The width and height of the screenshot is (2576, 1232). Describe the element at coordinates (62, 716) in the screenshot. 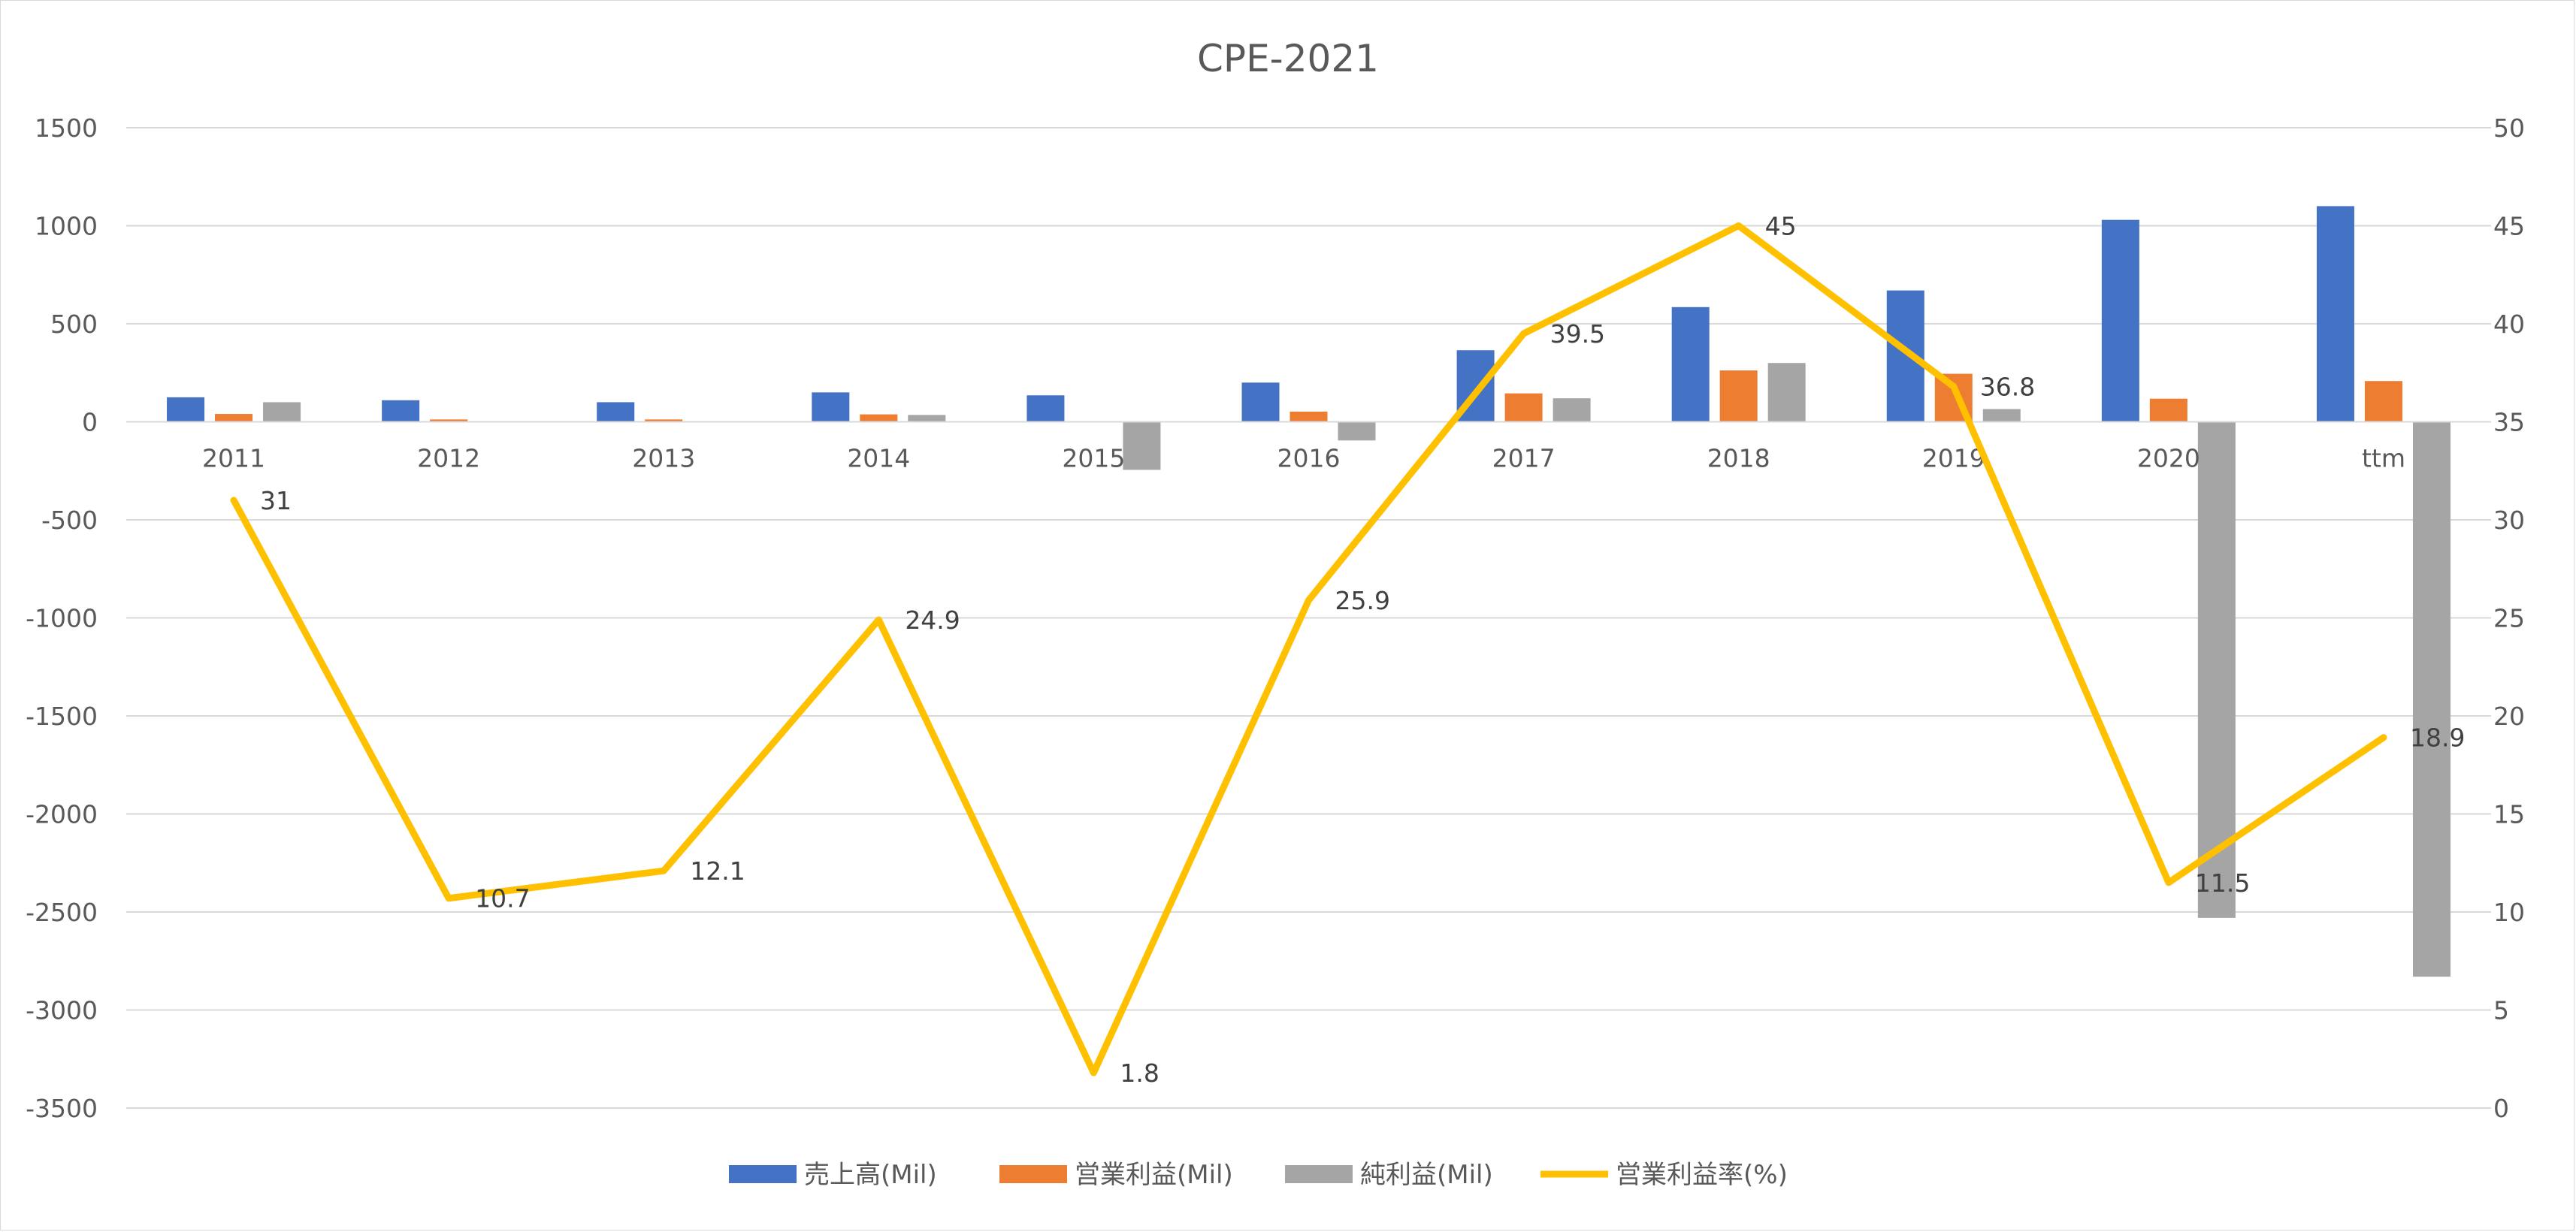

I see `left-tick-label: -1500` at that location.